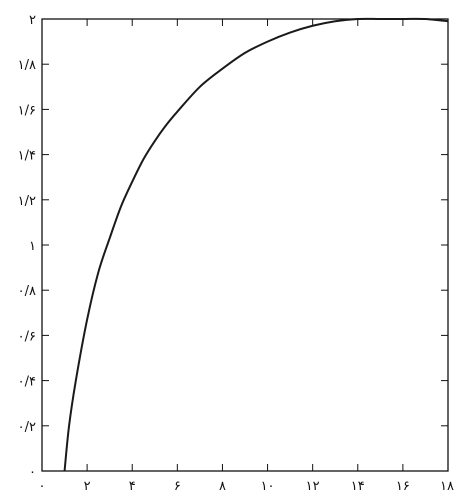  I want to click on x-tick-label: ۲, so click(87, 486).